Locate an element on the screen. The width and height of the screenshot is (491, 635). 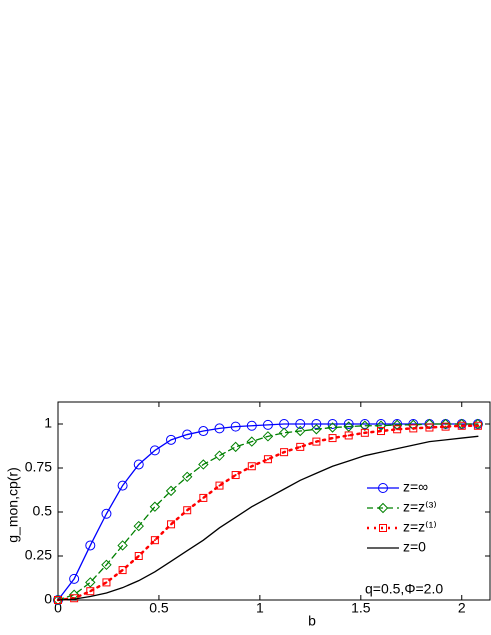
y-tick-label: 0.5 is located at coordinates (43, 511).